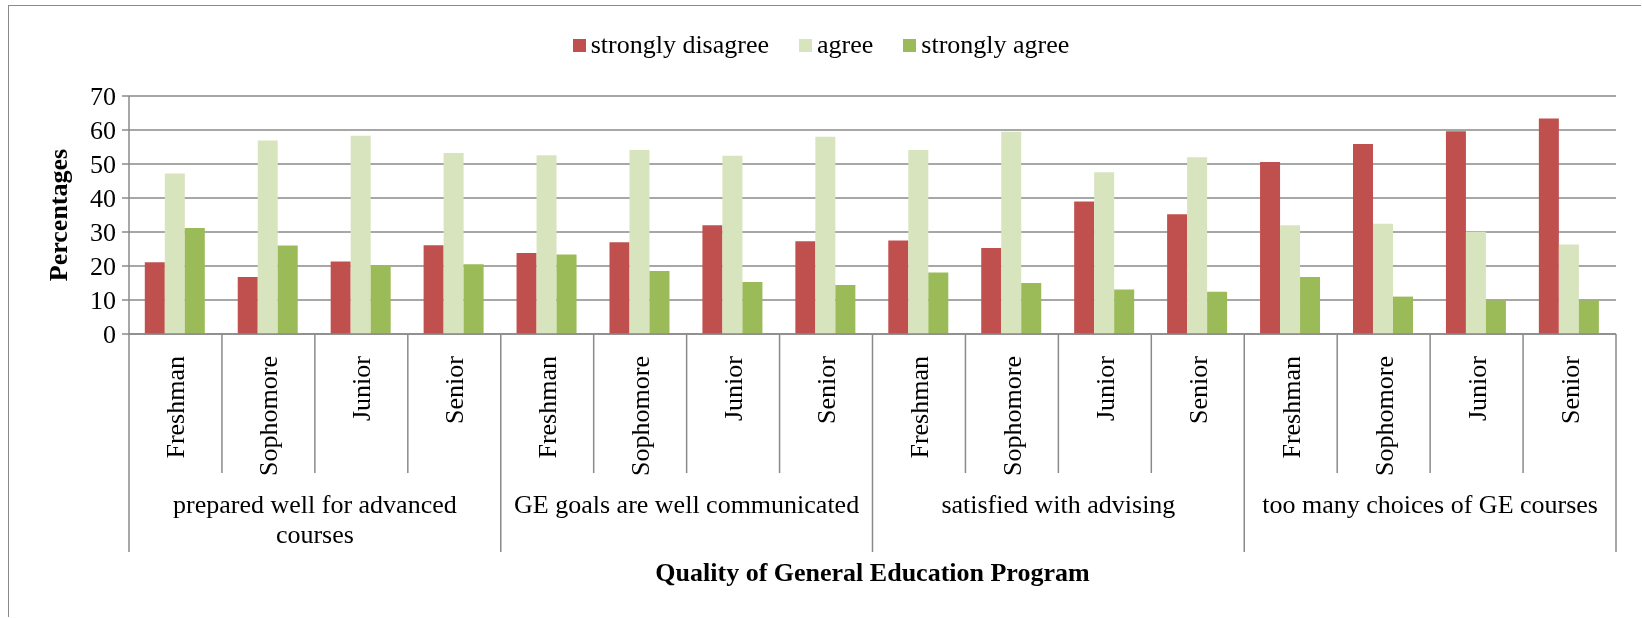  Describe the element at coordinates (1430, 504) in the screenshot. I see `text: too many choices of GE courses` at that location.